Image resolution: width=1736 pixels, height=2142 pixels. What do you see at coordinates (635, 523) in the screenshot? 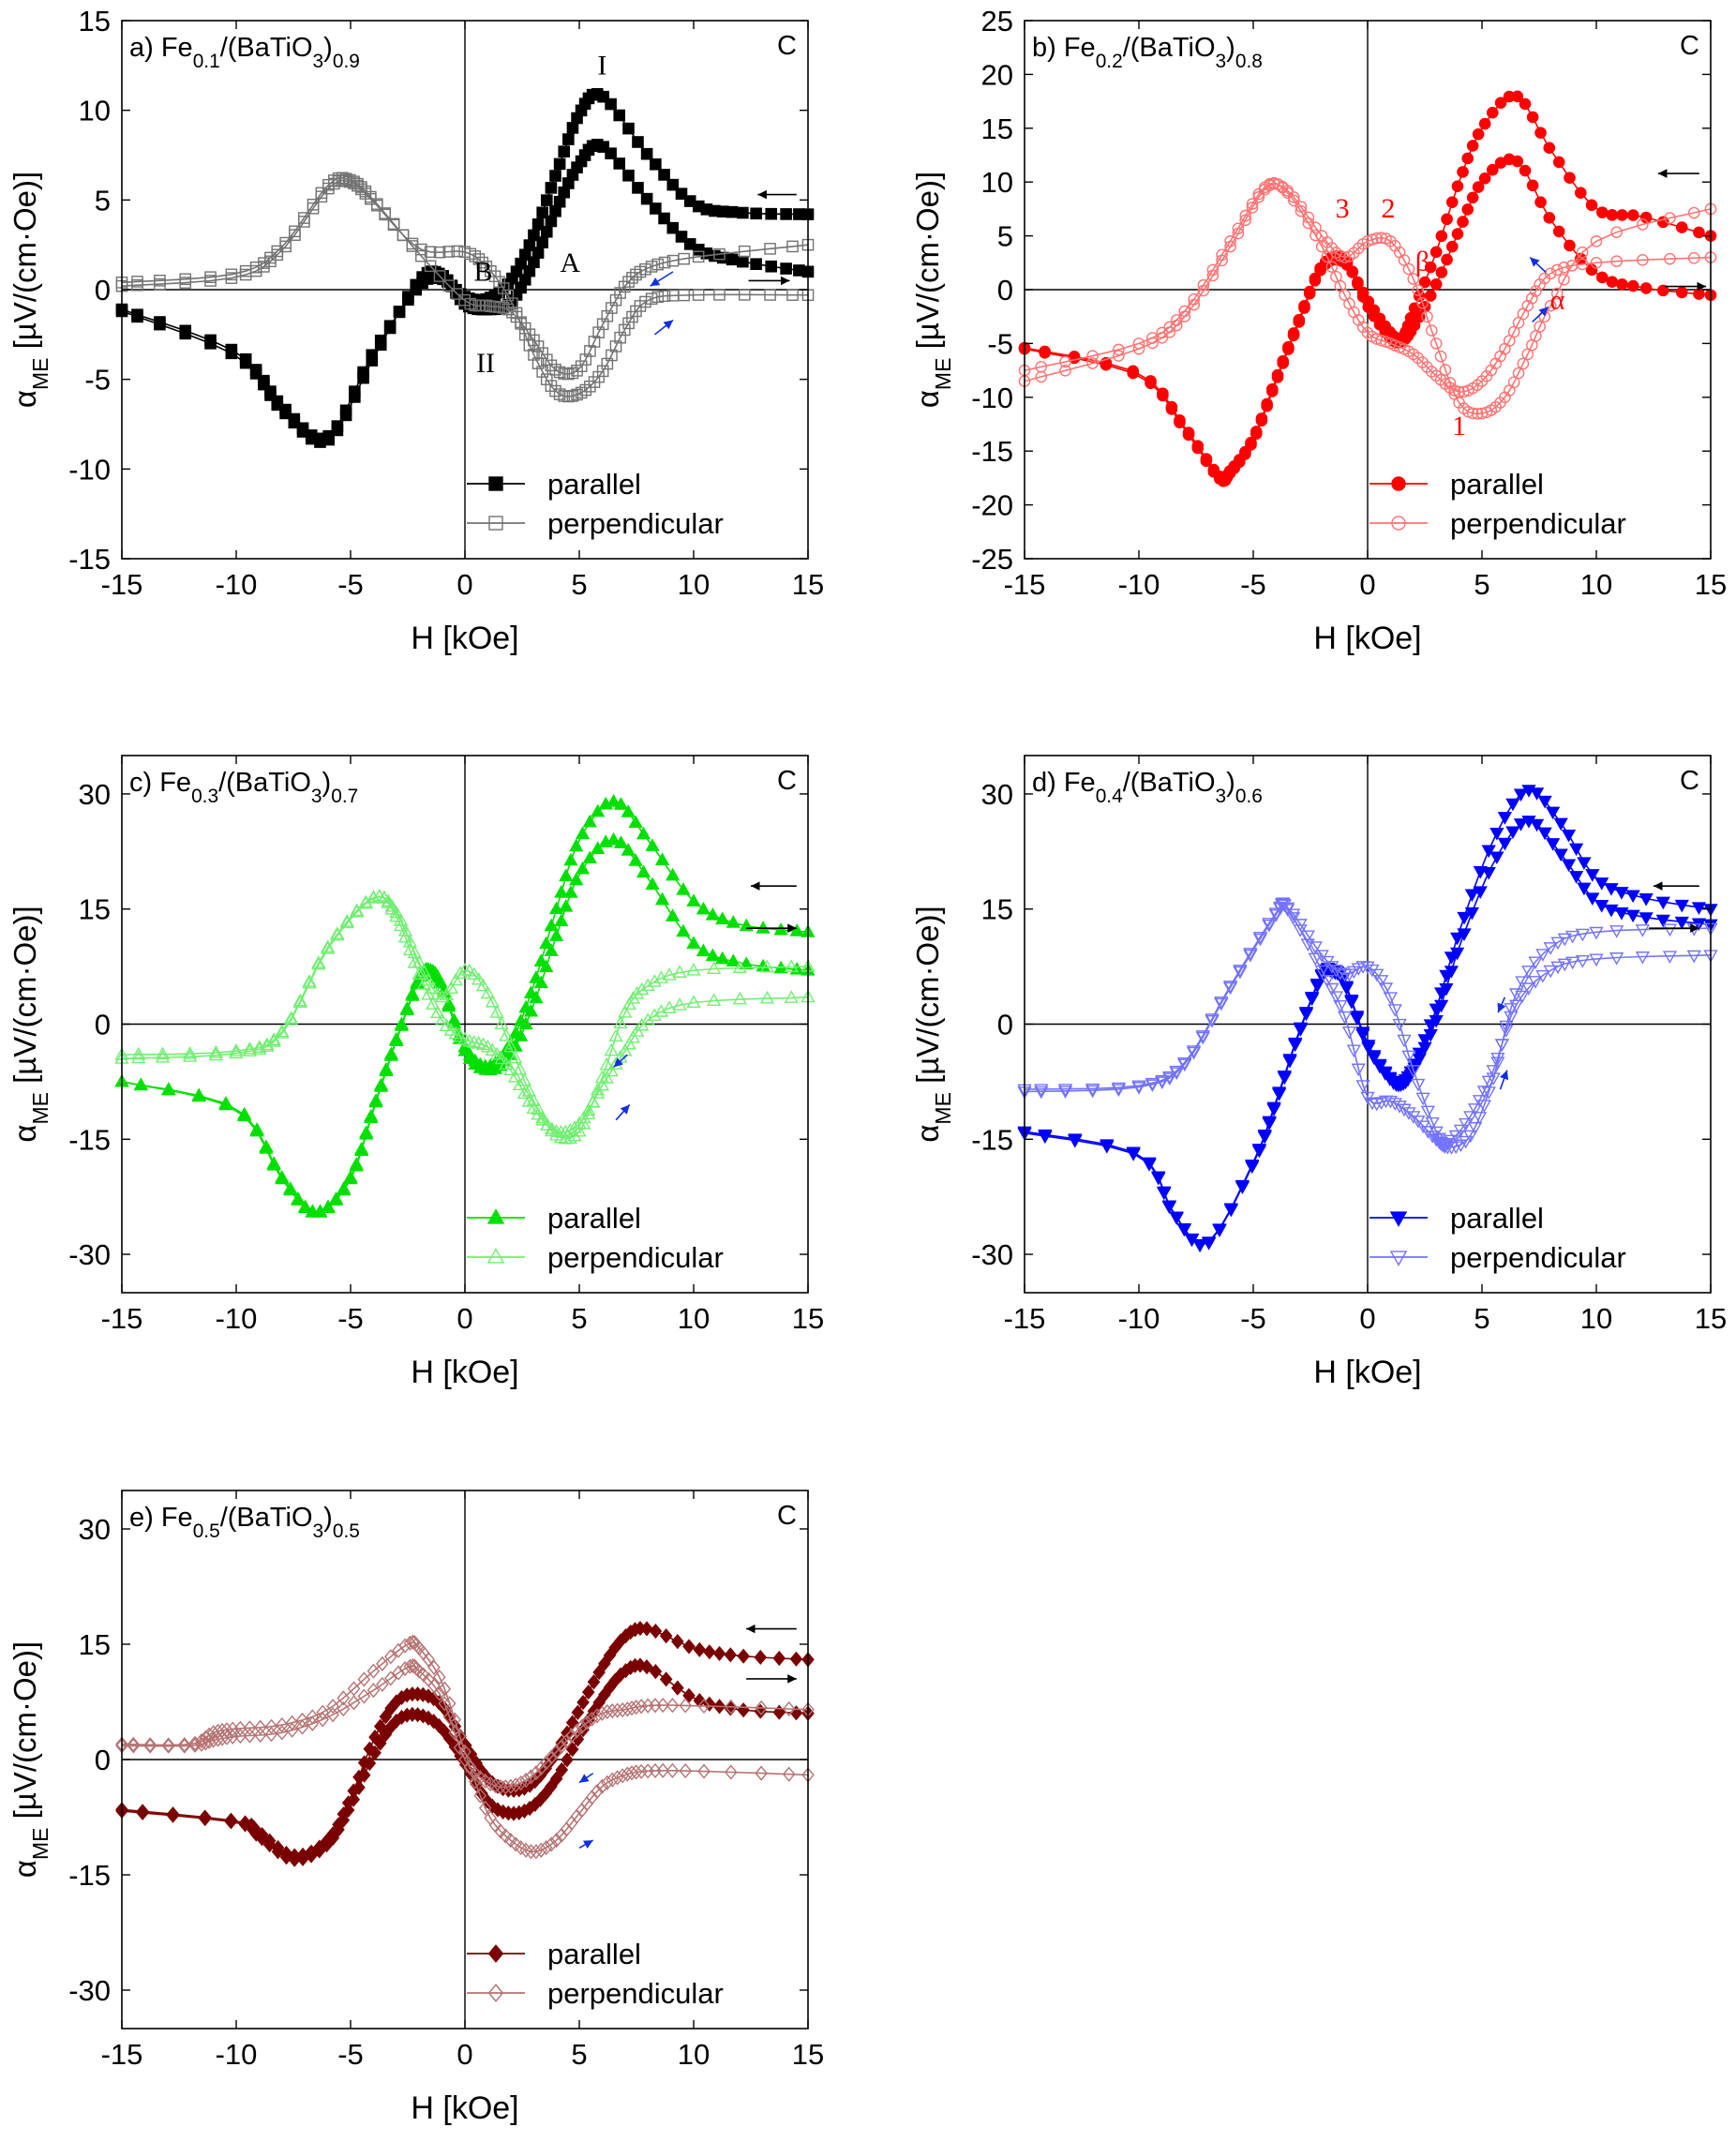
I see `legend-label-perpendicular: perpendicular` at bounding box center [635, 523].